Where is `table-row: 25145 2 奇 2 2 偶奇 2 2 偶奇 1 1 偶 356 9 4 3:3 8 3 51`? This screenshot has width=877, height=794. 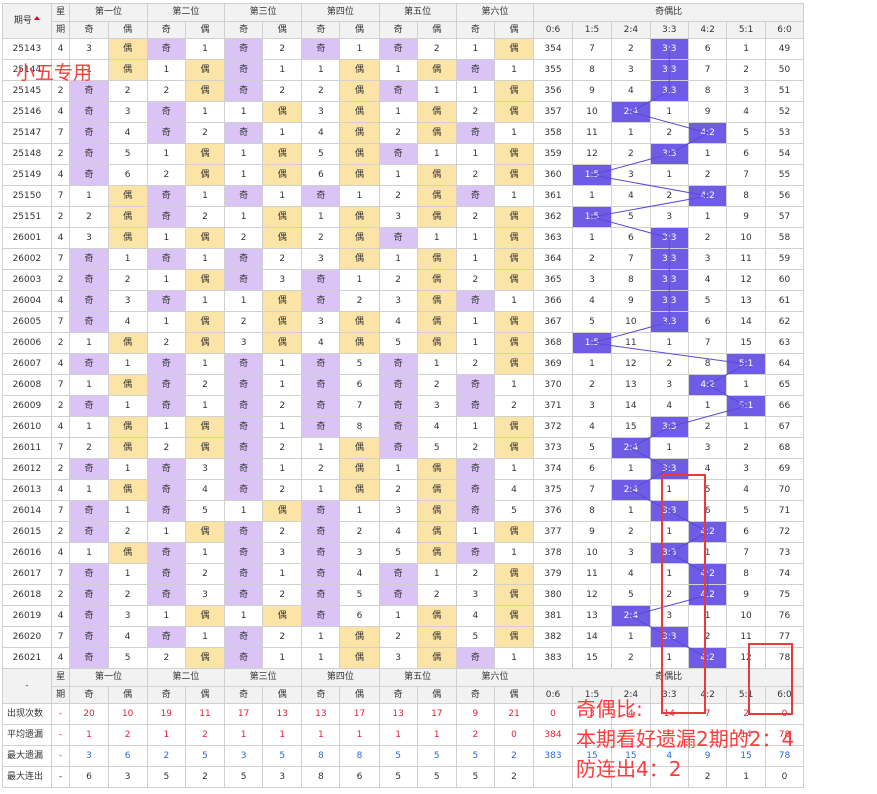 table-row: 25145 2 奇 2 2 偶奇 2 2 偶奇 1 1 偶 356 9 4 3:3 8 3 51 is located at coordinates (439, 91).